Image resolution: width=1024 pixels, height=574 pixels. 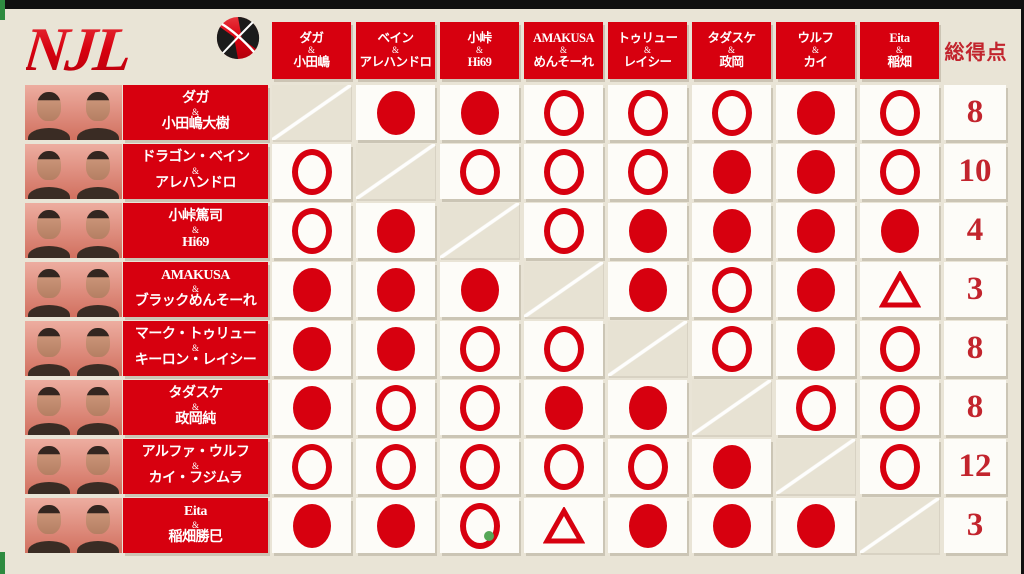 I want to click on team-row-2: ドラゴン・ベイン & アレハンドロ 10, so click(x=515, y=171).